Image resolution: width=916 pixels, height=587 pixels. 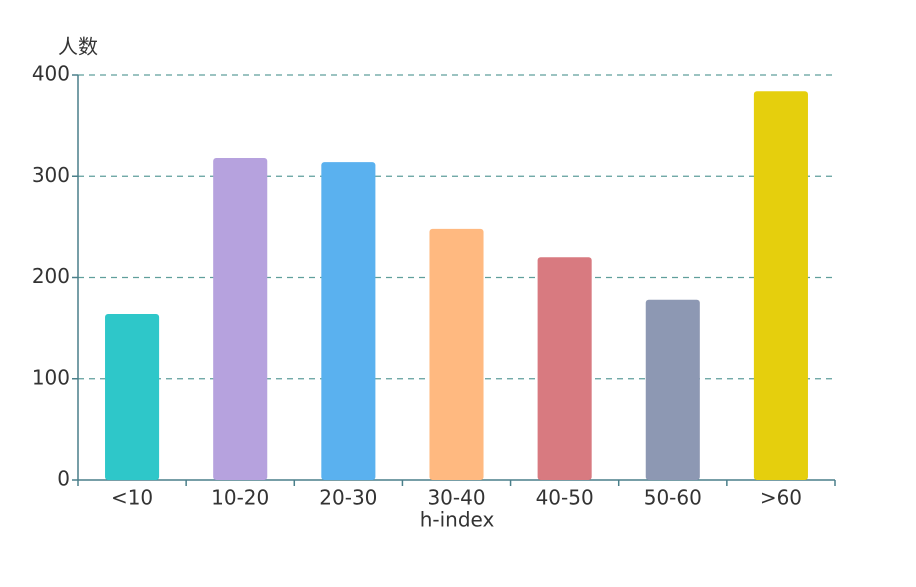 I want to click on x-tick-label: 40-50, so click(x=565, y=498).